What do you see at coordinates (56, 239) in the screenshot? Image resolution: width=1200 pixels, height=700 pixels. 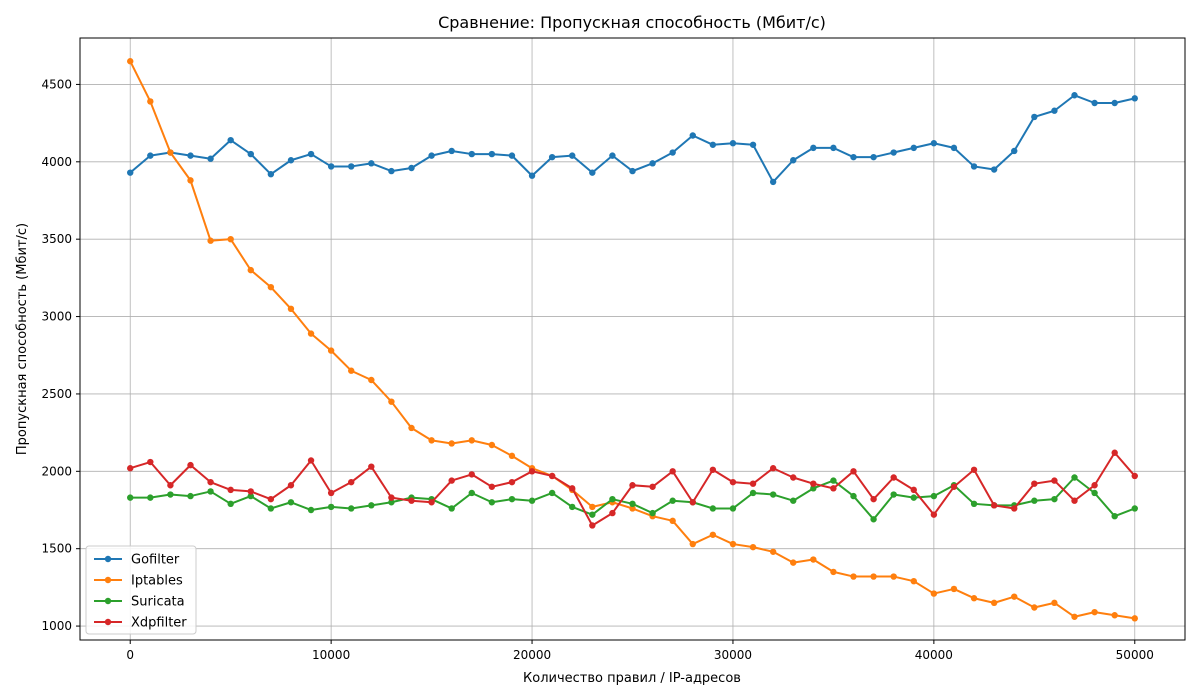 I see `y-tick-label: 3500` at bounding box center [56, 239].